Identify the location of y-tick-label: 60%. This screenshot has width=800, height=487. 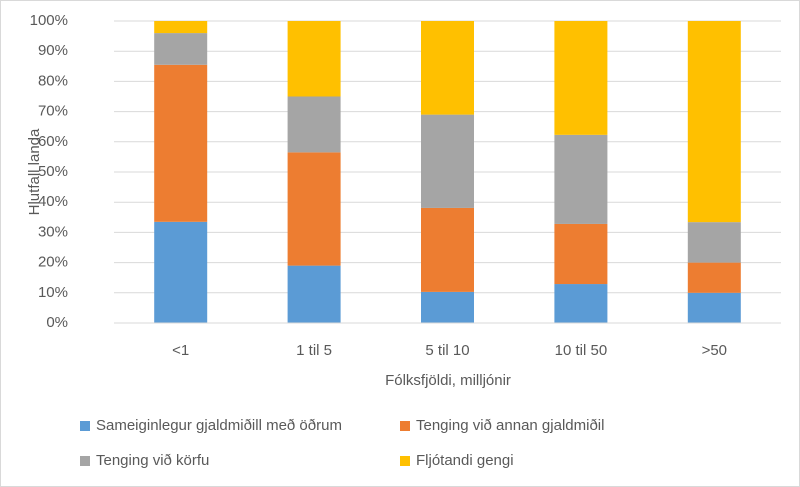
(53, 141).